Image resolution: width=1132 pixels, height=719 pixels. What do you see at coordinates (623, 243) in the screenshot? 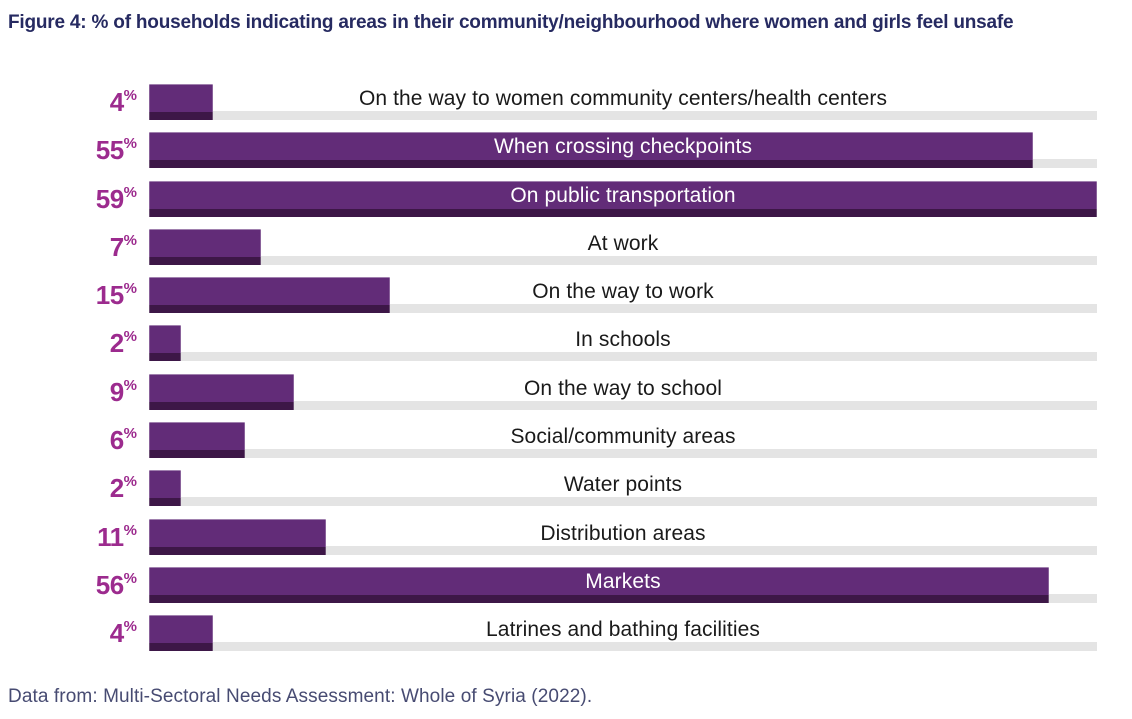
I see `bar-category-label: At work` at bounding box center [623, 243].